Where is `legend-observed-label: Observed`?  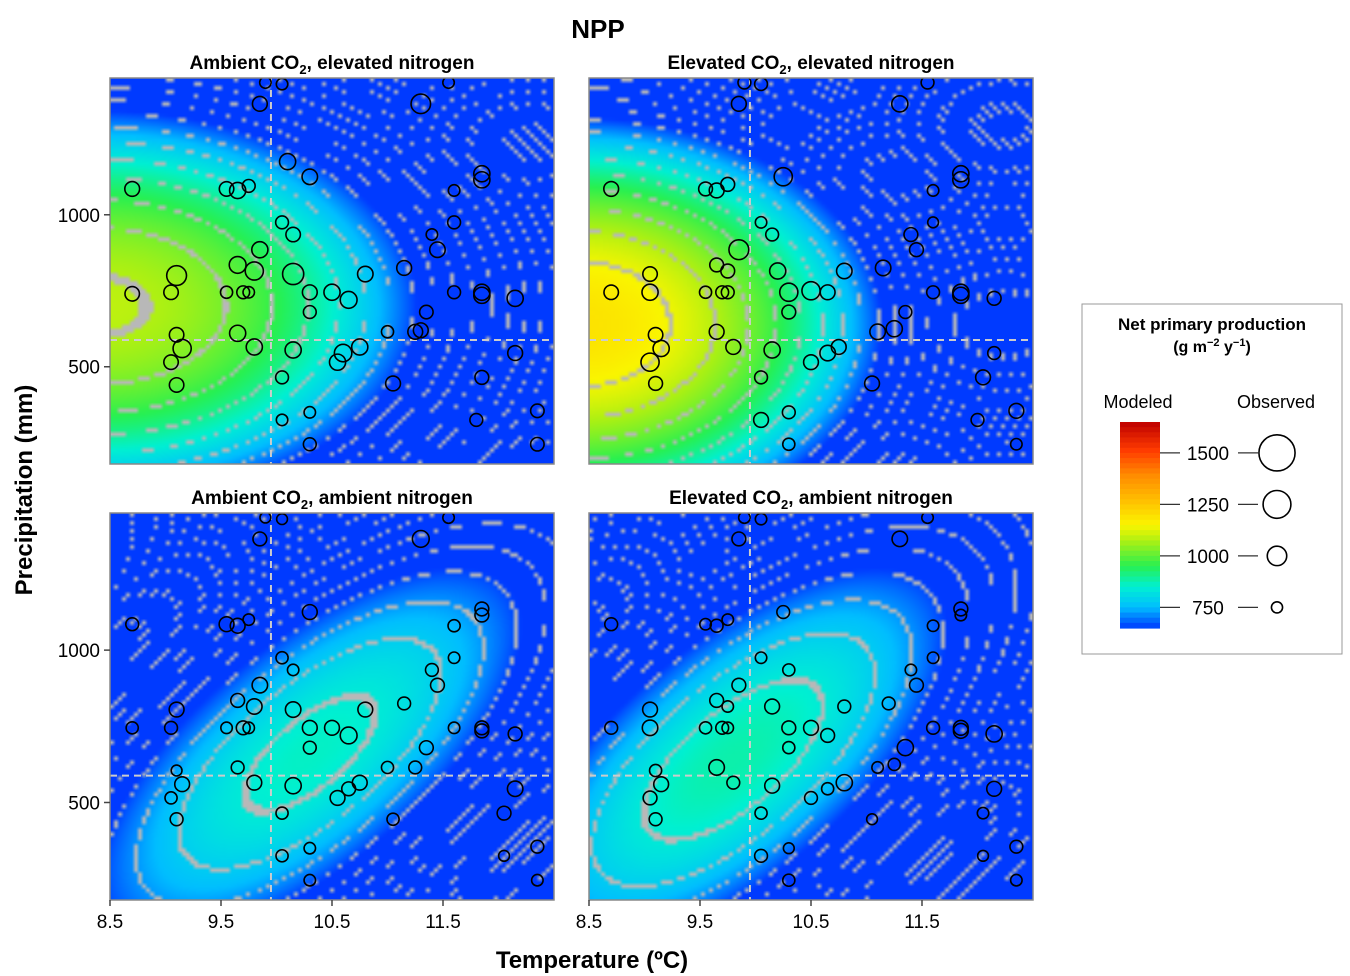
legend-observed-label: Observed is located at coordinates (1276, 402).